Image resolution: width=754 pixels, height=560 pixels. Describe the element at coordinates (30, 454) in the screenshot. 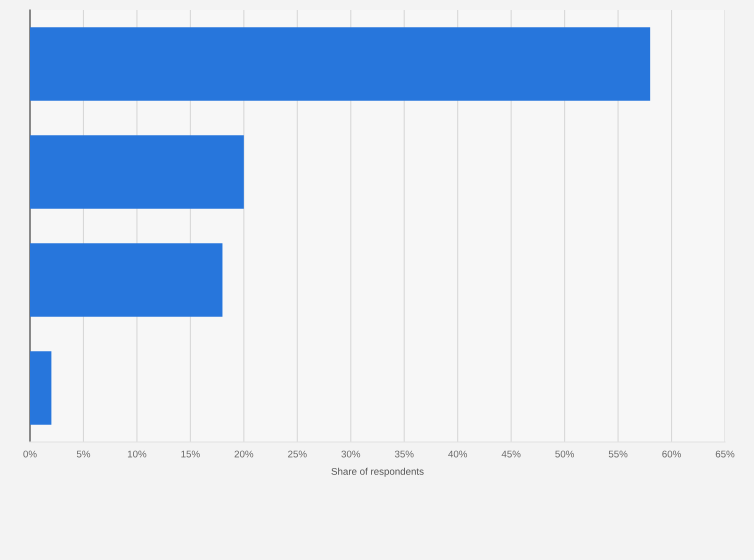

I see `x-tick-label: 0%` at that location.